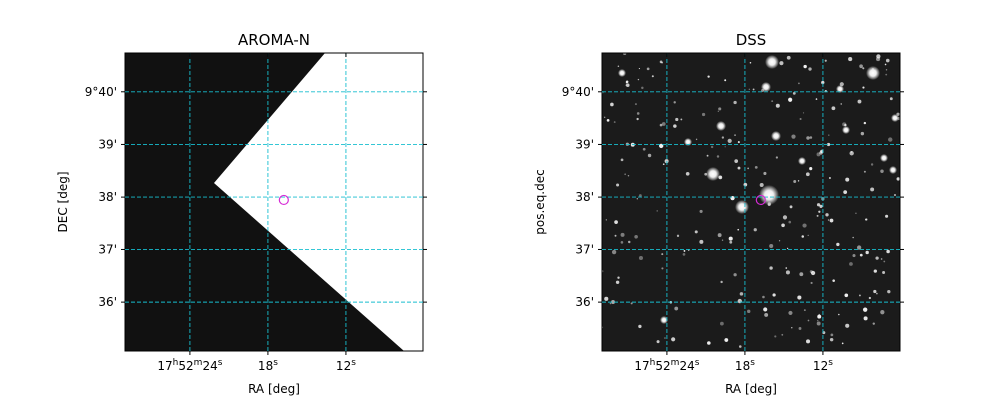 The height and width of the screenshot is (404, 1000). I want to click on y-tick-label: 39', so click(584, 144).